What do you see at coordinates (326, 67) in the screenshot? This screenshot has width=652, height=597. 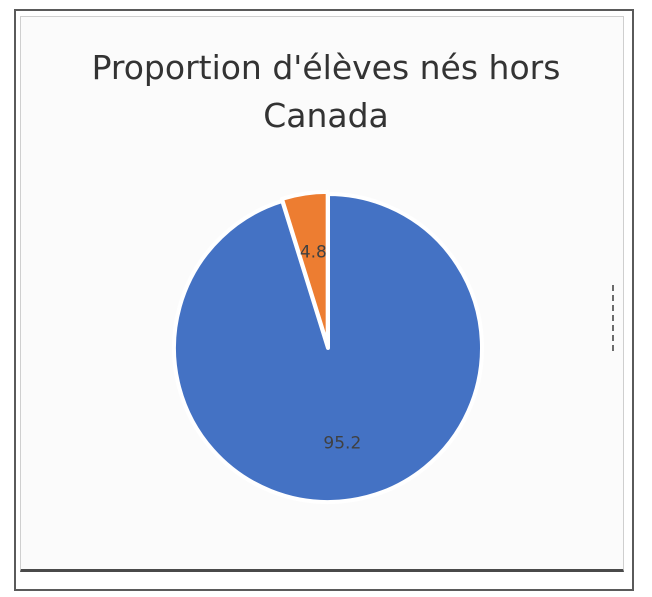 I see `chart-title-line-1: Proportion d'élèves nés hors` at bounding box center [326, 67].